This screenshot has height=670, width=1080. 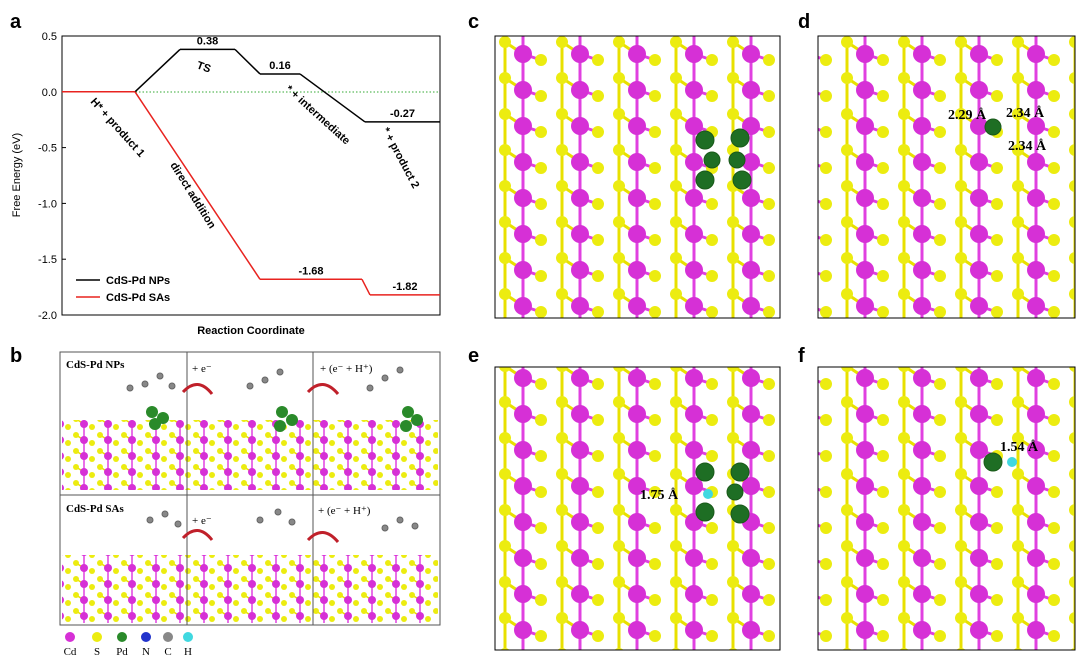 What do you see at coordinates (203, 68) in the screenshot?
I see `annotation: TS` at bounding box center [203, 68].